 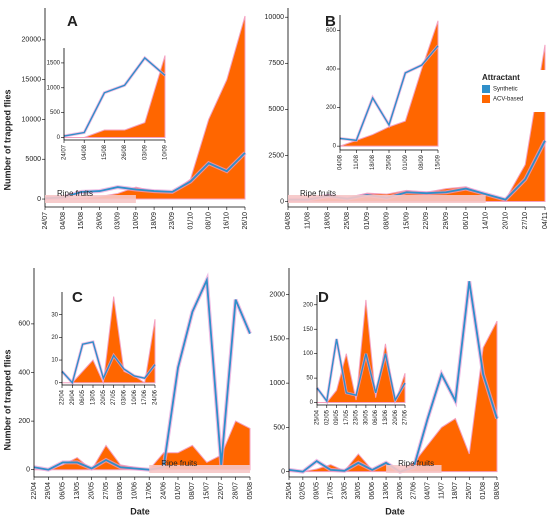 I want to click on panel-title: D, so click(x=323, y=297).